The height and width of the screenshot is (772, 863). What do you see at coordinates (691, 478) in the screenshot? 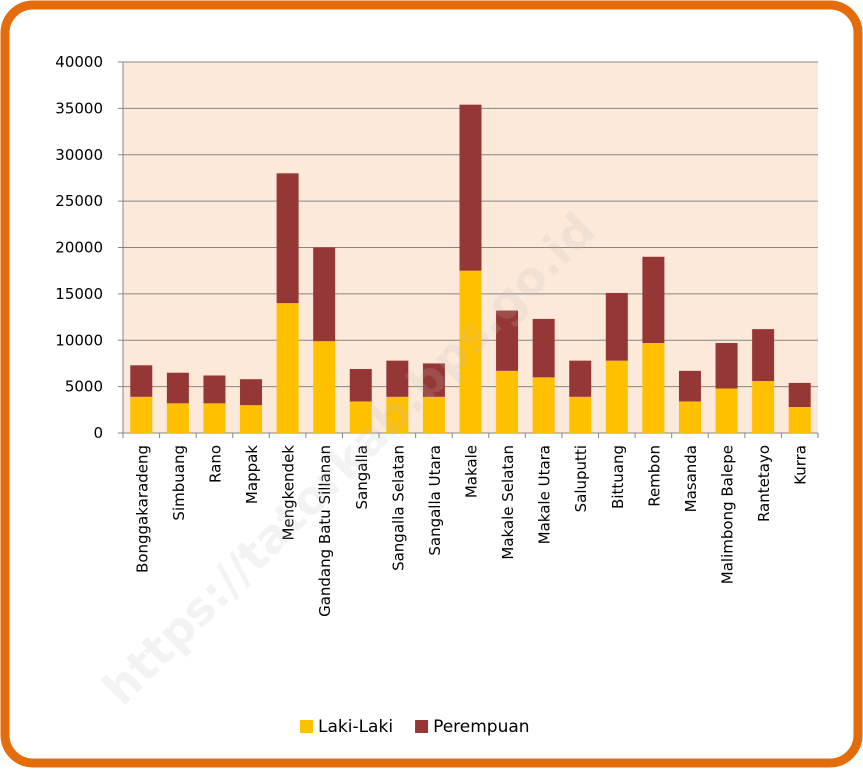
I see `x-tick-label: Masanda` at bounding box center [691, 478].